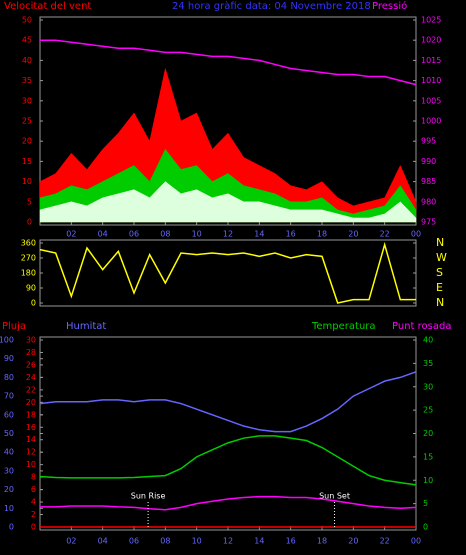 The height and width of the screenshot is (555, 466). What do you see at coordinates (353, 234) in the screenshot?
I see `x-tick-label: 20` at bounding box center [353, 234].